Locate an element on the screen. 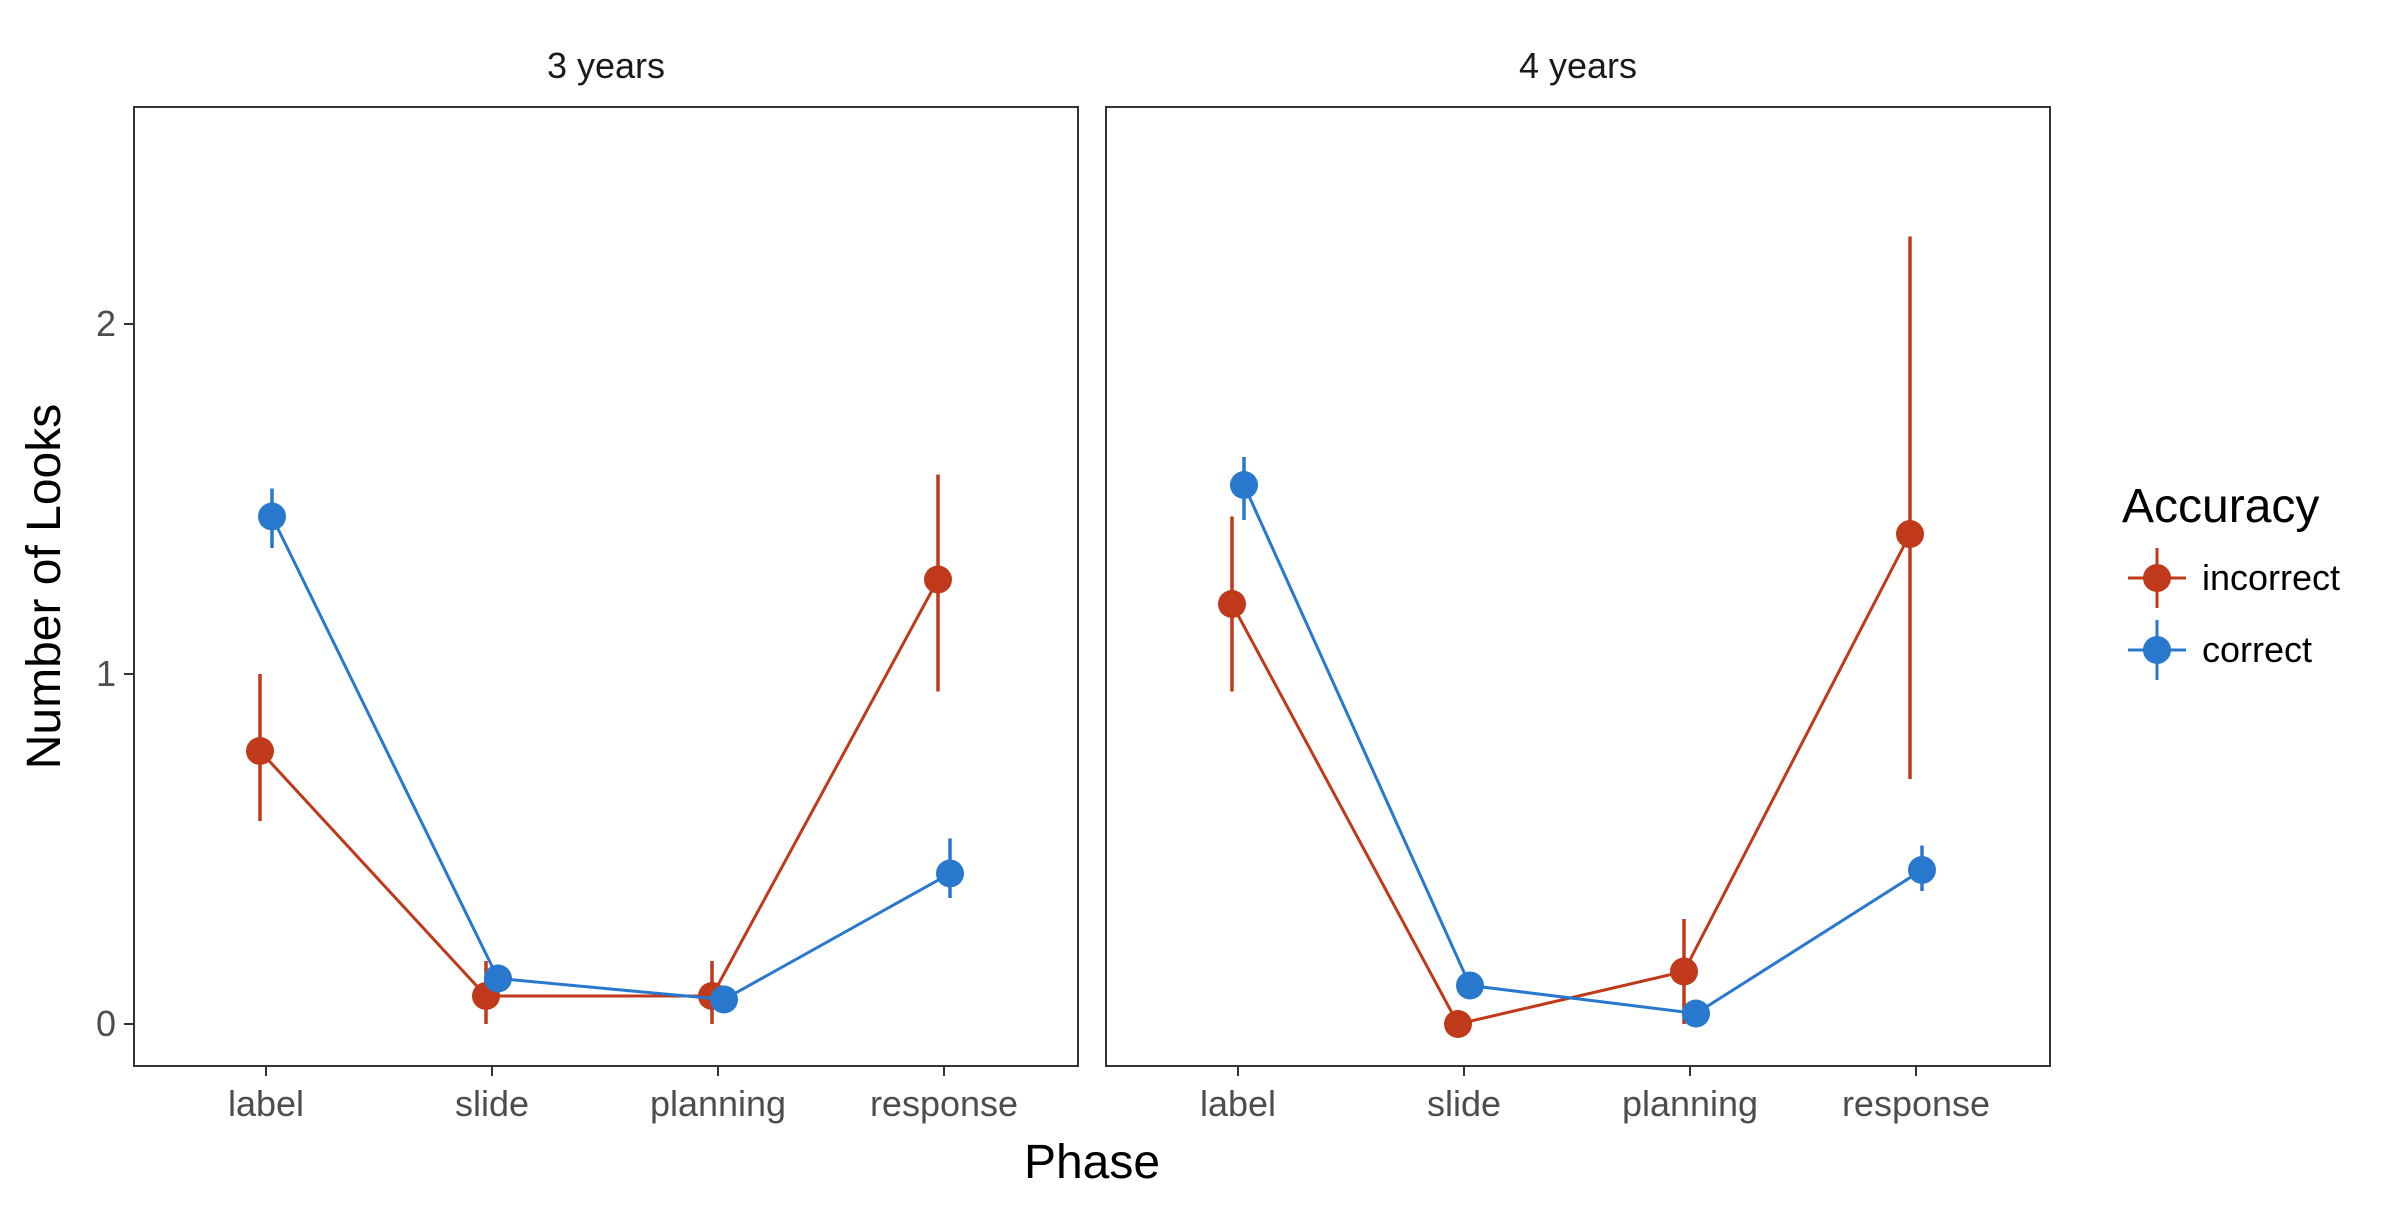  facet-title: 4 years is located at coordinates (1578, 65).